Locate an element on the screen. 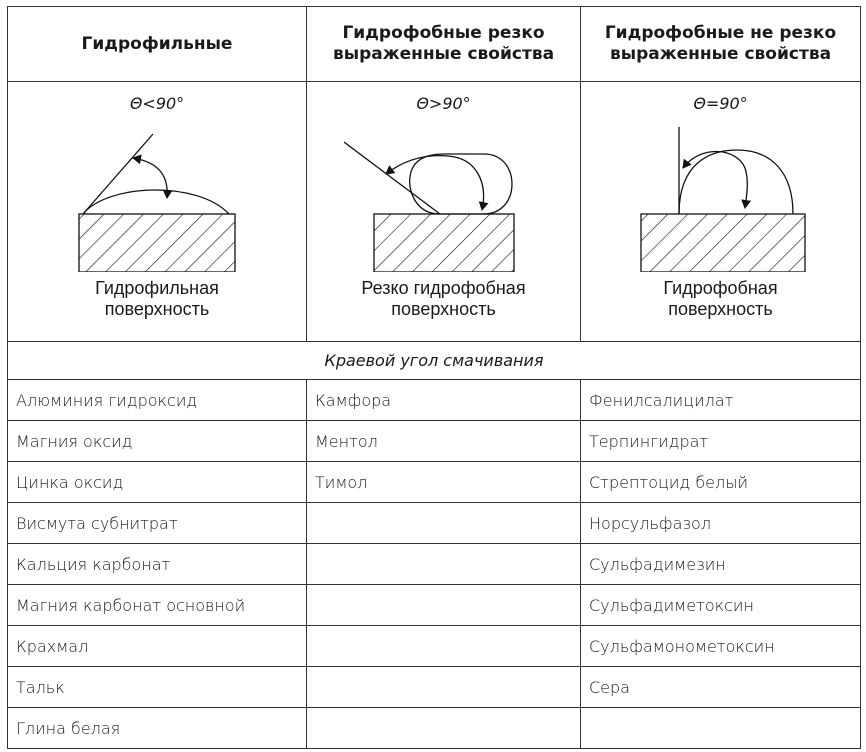  table-cell: Крахмал is located at coordinates (157, 646).